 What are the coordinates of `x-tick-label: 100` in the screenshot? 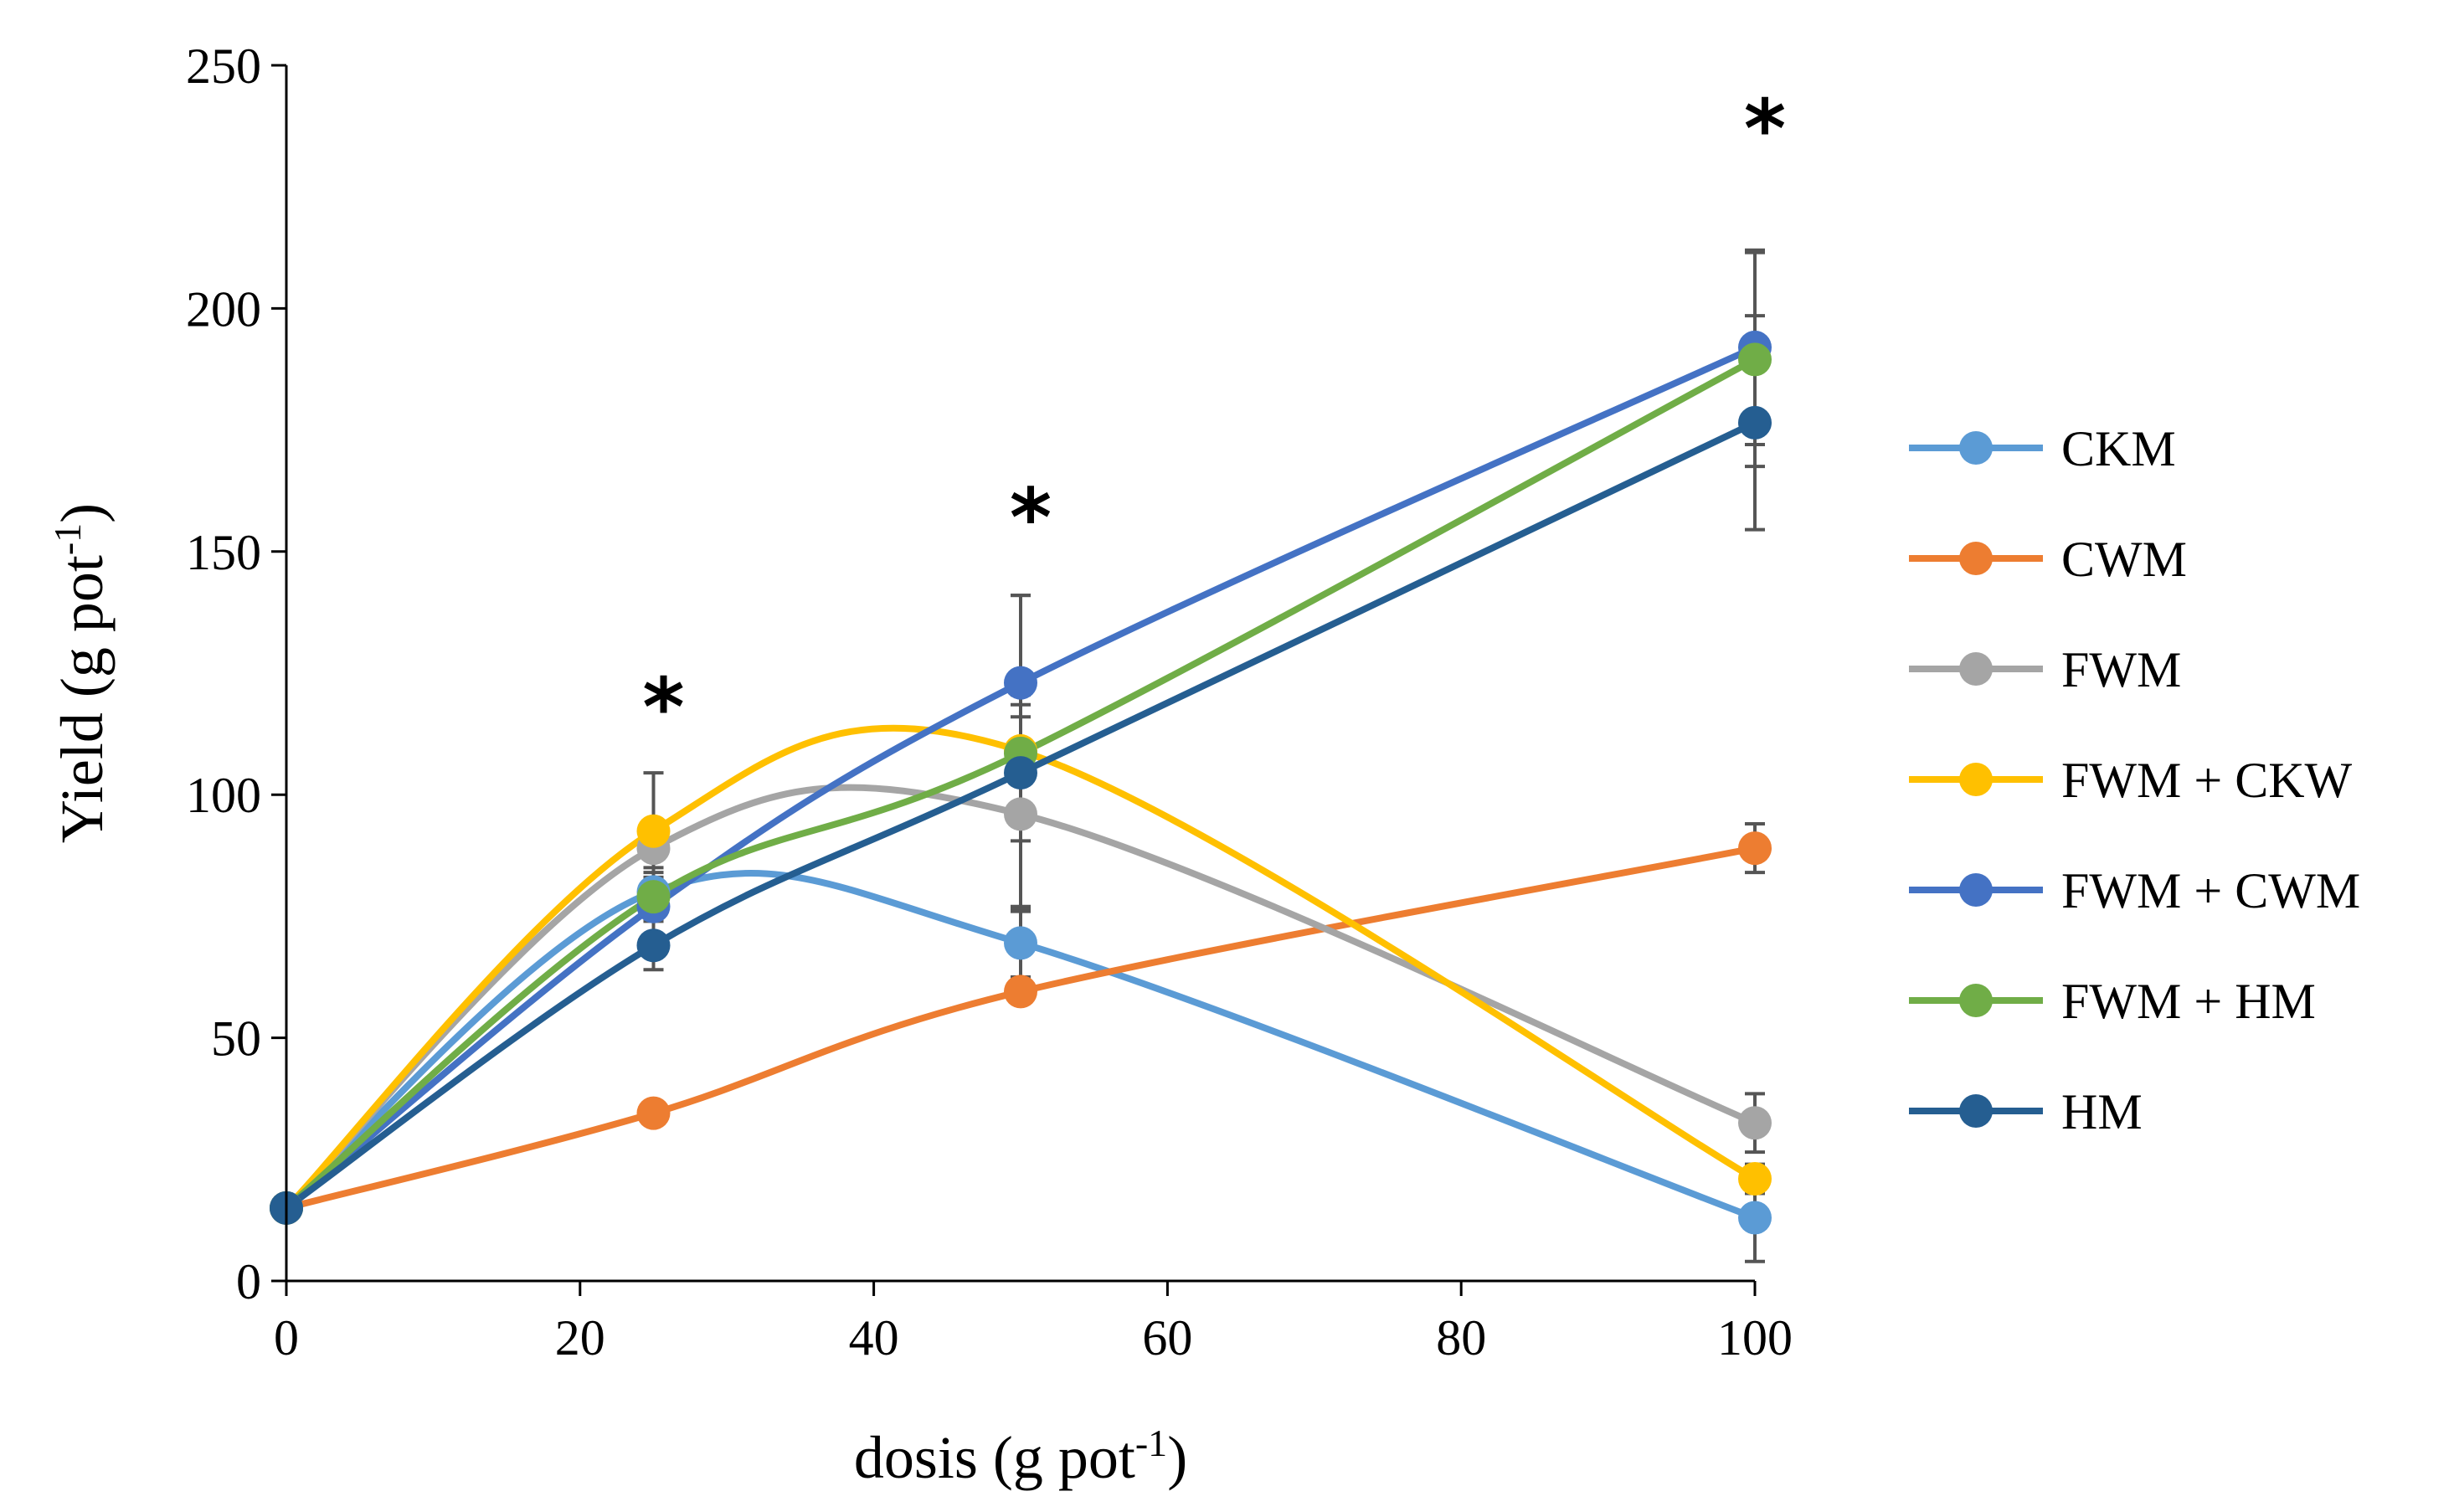 It's located at (1755, 1337).